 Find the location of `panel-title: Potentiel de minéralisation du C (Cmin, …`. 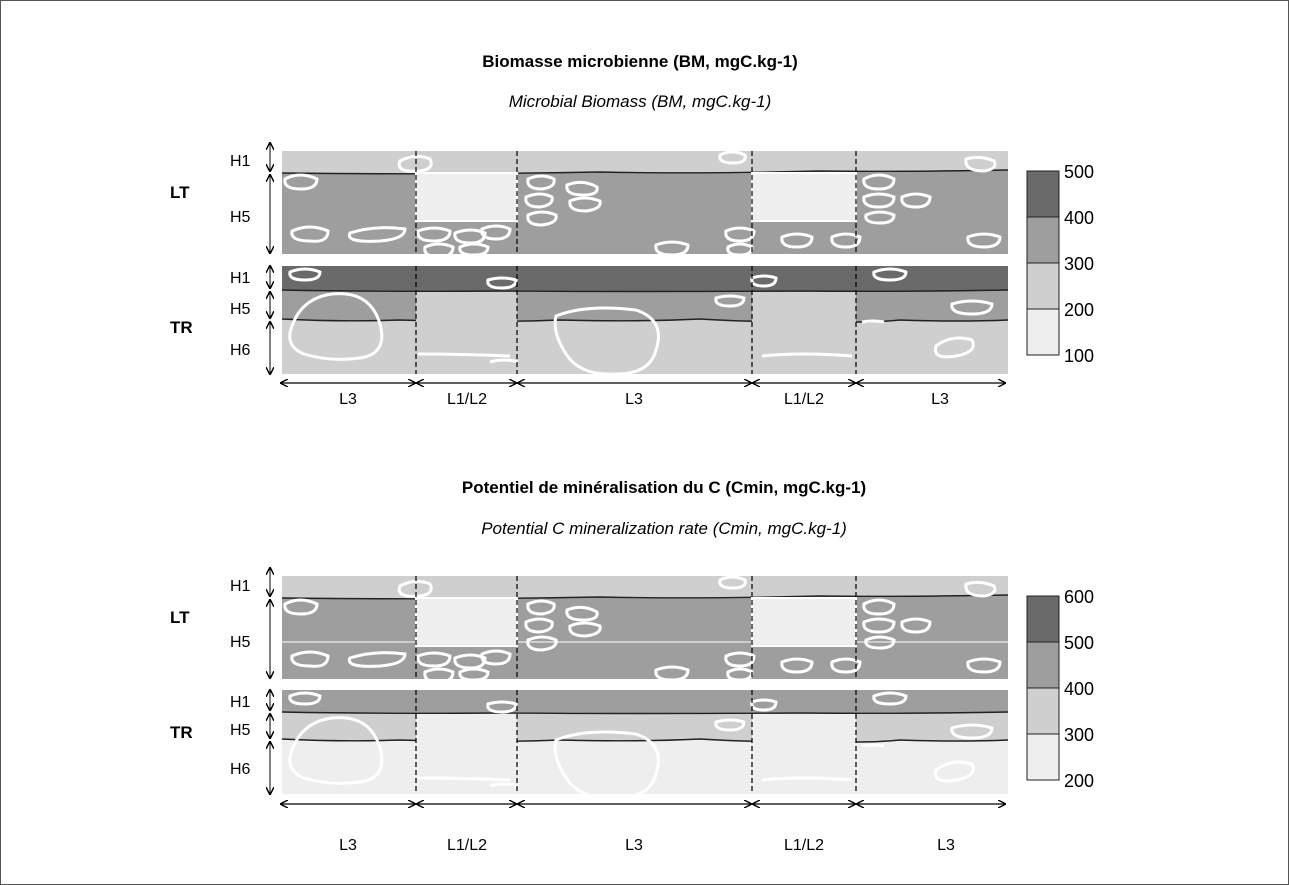

panel-title: Potentiel de minéralisation du C (Cmin, … is located at coordinates (664, 487).